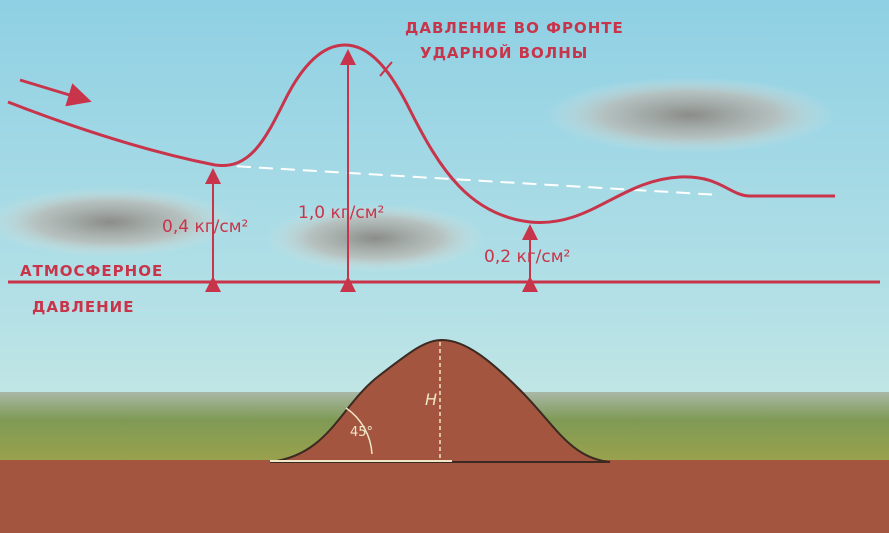 This screenshot has height=533, width=889. Describe the element at coordinates (444, 496) in the screenshot. I see `ground` at that location.